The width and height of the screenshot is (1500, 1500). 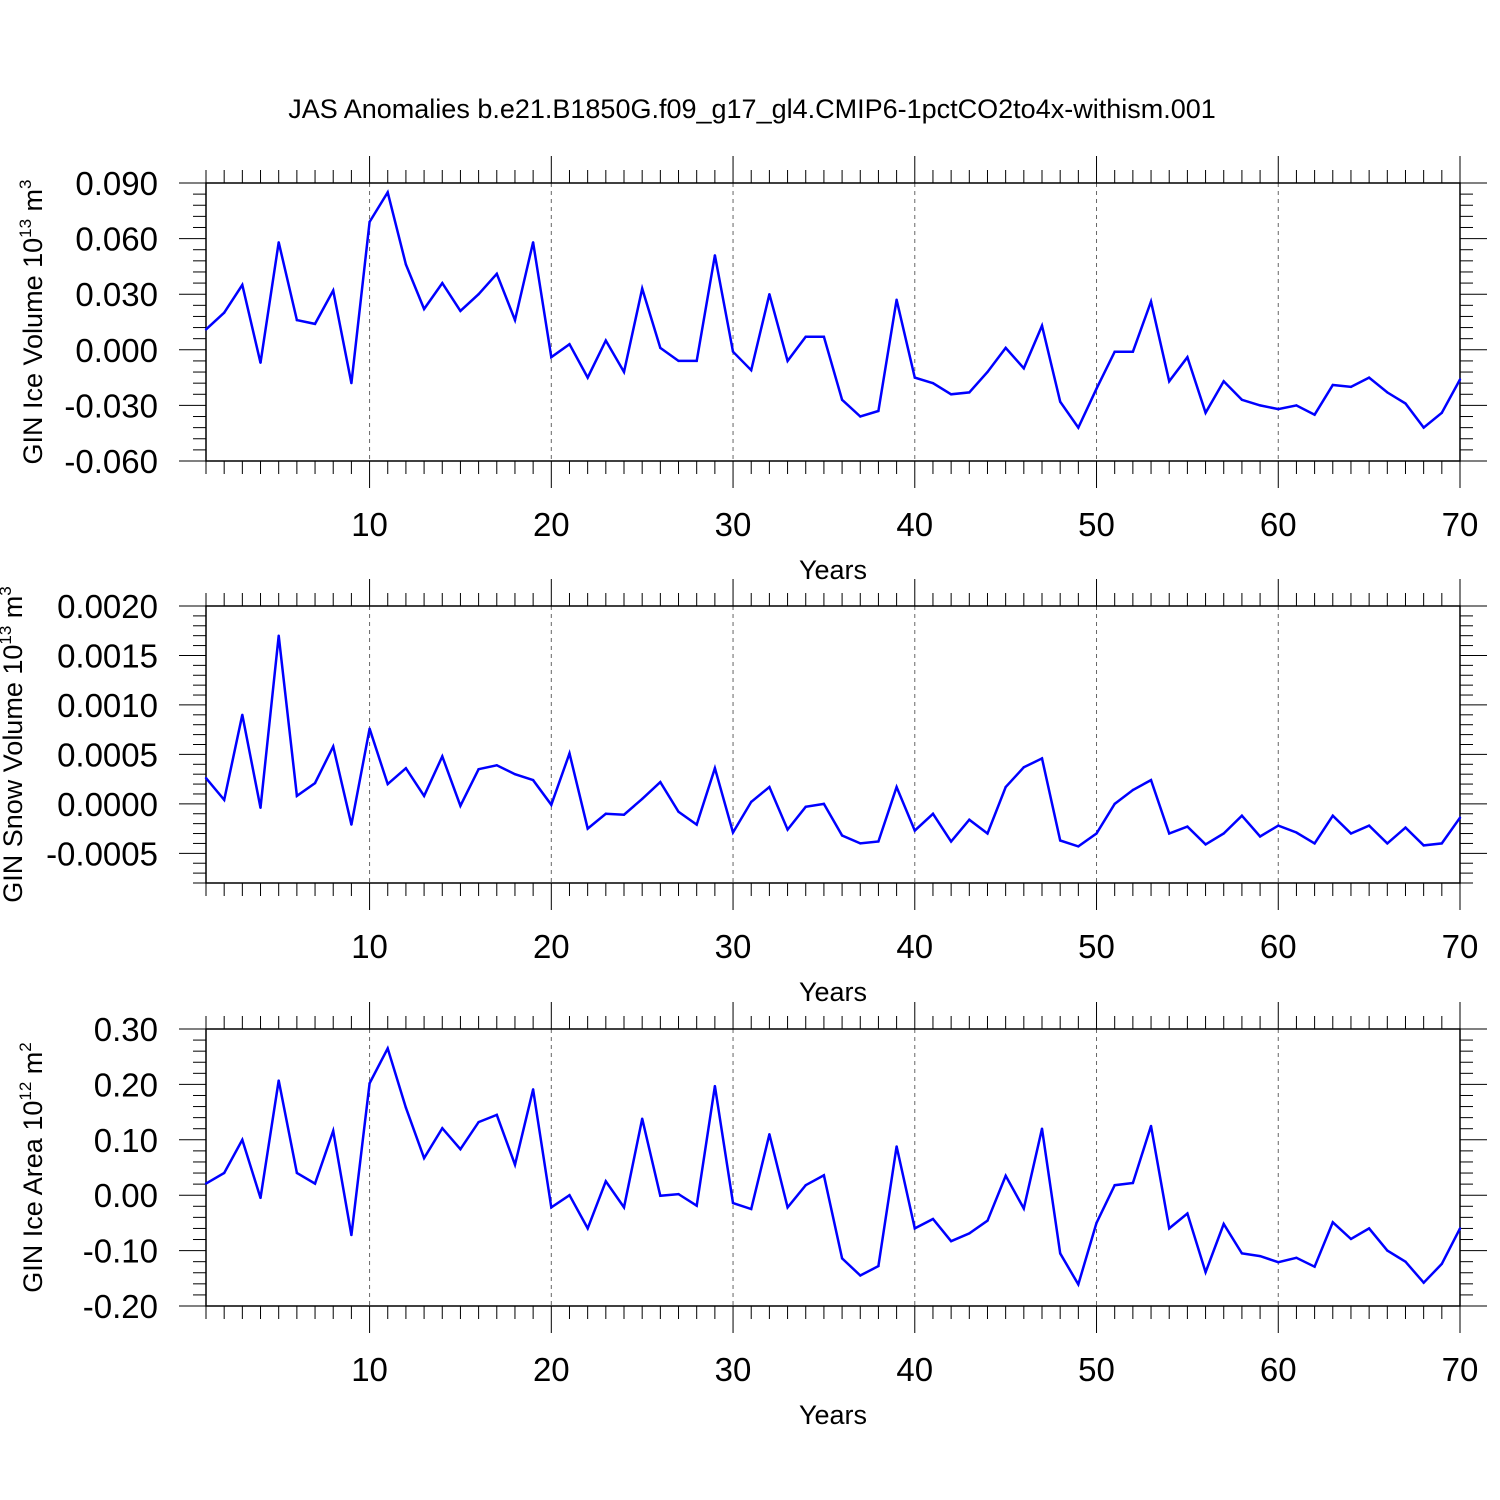 I want to click on y-tick-label: 0.0015, so click(x=107, y=655).